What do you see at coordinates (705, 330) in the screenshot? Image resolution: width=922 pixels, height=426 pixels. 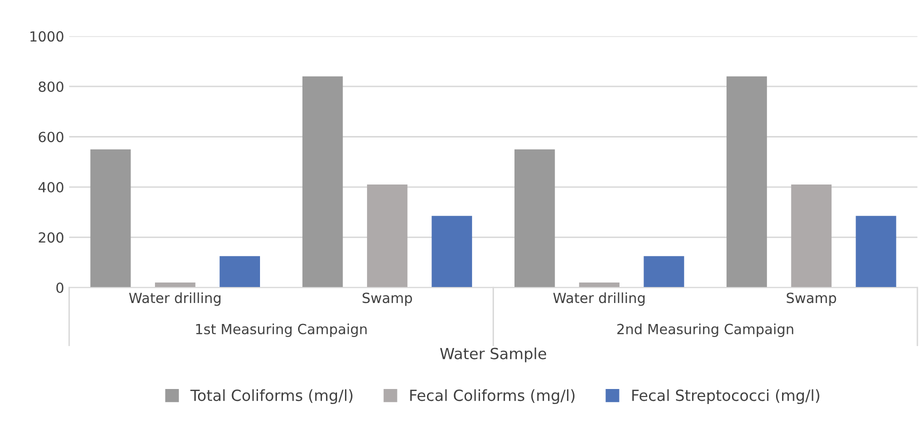 I see `text: 2nd Measuring Campaign` at bounding box center [705, 330].